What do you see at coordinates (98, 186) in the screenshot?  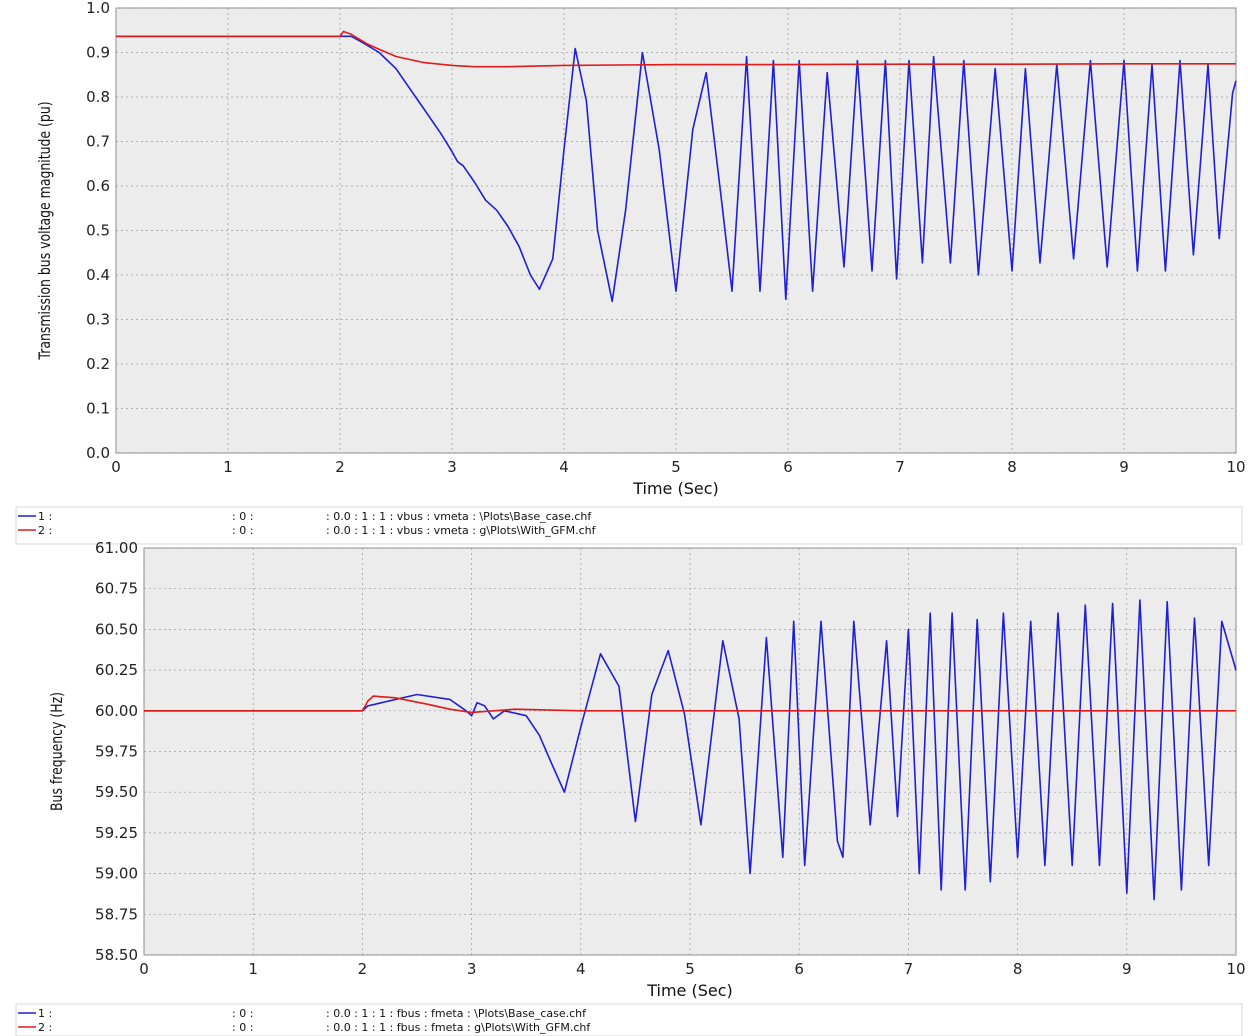 I see `y-tick-label: 0.6` at bounding box center [98, 186].